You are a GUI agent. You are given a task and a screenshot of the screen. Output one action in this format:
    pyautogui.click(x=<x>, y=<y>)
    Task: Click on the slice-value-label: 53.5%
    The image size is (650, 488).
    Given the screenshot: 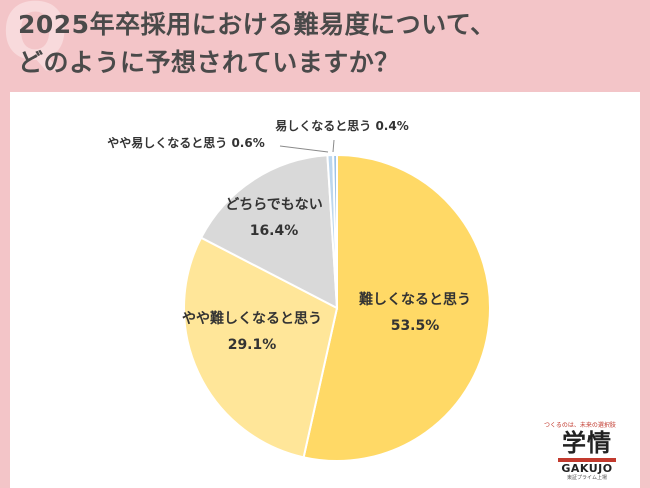 What is the action you would take?
    pyautogui.click(x=415, y=326)
    